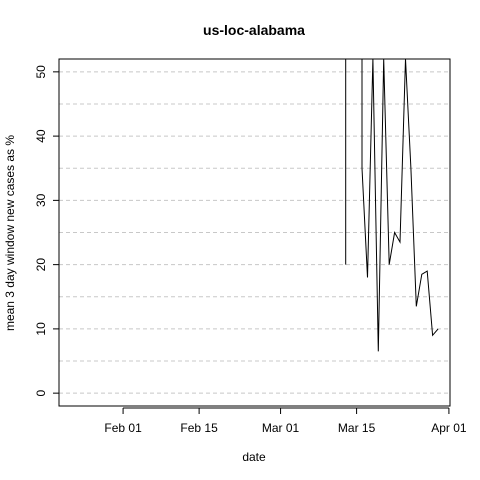  What do you see at coordinates (41, 265) in the screenshot?
I see `y-tick-label: 20` at bounding box center [41, 265].